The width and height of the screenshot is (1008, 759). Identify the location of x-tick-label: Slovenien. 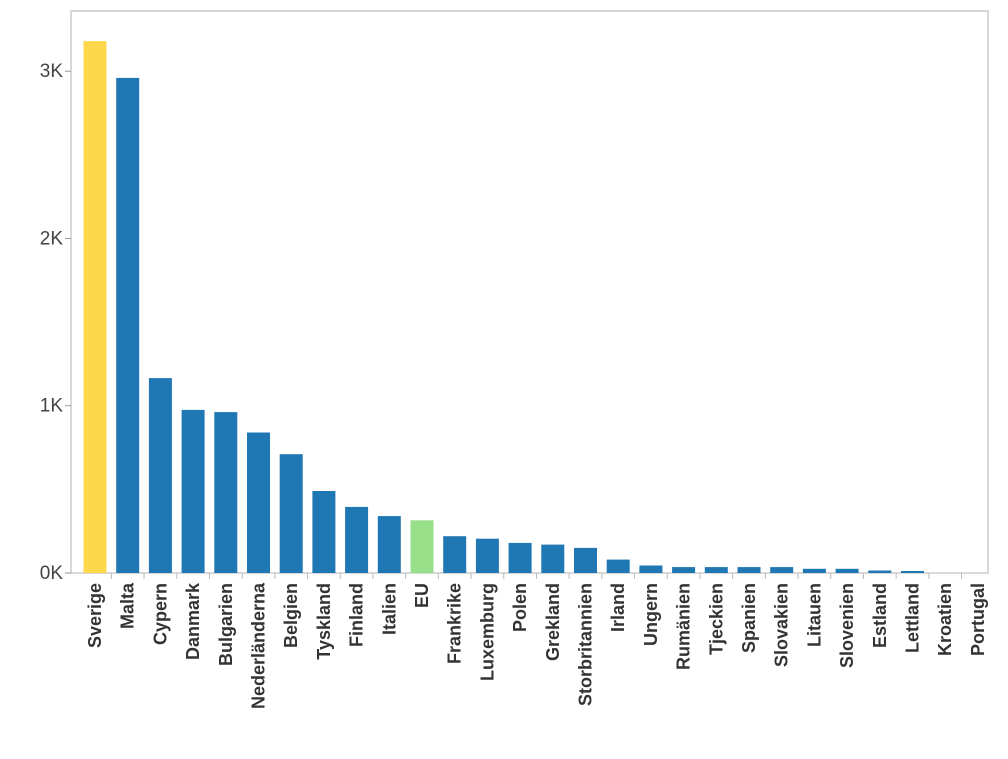
(847, 625).